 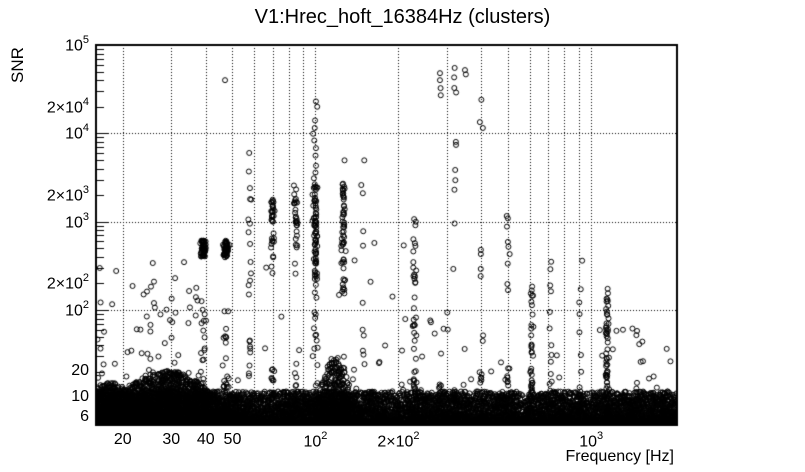 I want to click on y-tick-label: 10, so click(x=80, y=397).